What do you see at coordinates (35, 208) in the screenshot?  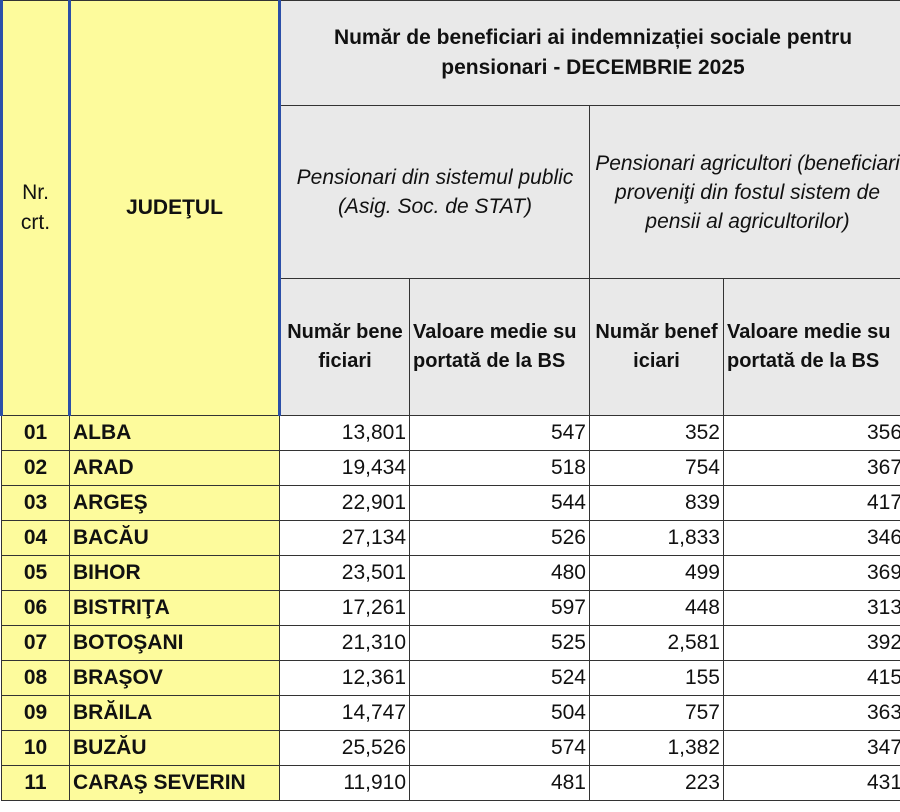 I see `header-nr: Nr. crt.` at bounding box center [35, 208].